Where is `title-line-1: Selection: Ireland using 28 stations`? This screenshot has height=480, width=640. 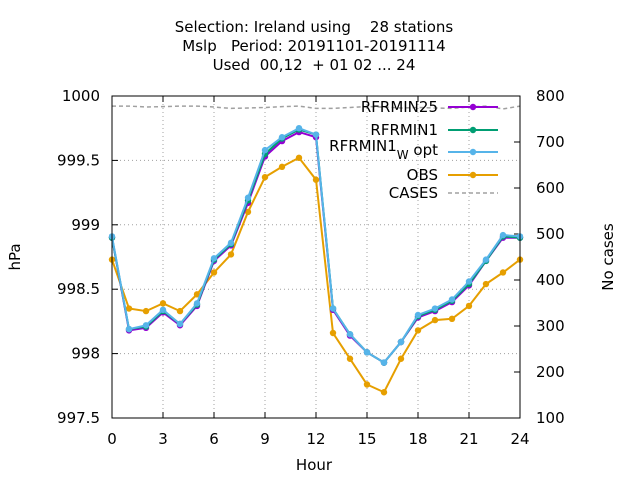
title-line-1: Selection: Ireland using 28 stations is located at coordinates (314, 27).